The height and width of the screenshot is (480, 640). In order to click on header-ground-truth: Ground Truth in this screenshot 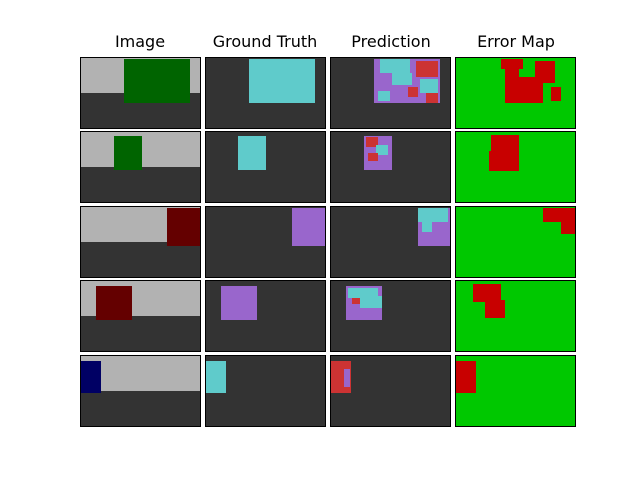, I will do `click(265, 41)`.